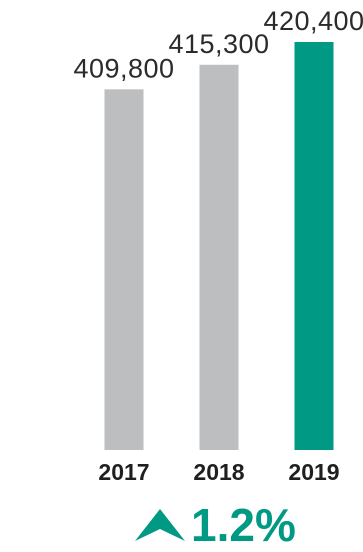  Describe the element at coordinates (160, 525) in the screenshot. I see `up-arrow-icon` at that location.